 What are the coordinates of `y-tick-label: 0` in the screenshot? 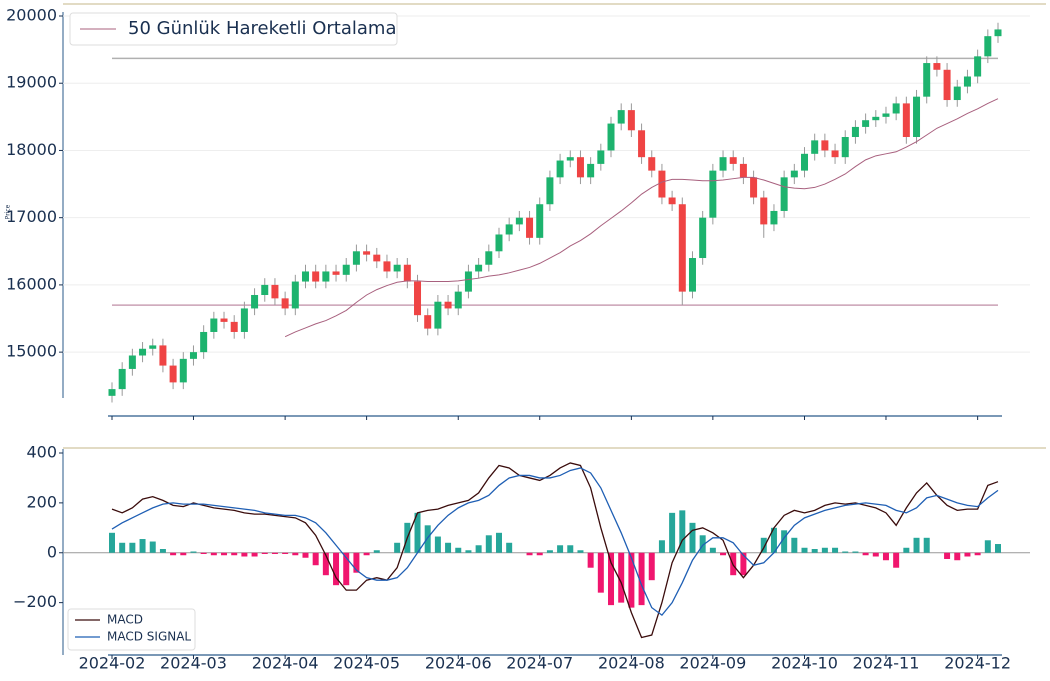 It's located at (52, 551).